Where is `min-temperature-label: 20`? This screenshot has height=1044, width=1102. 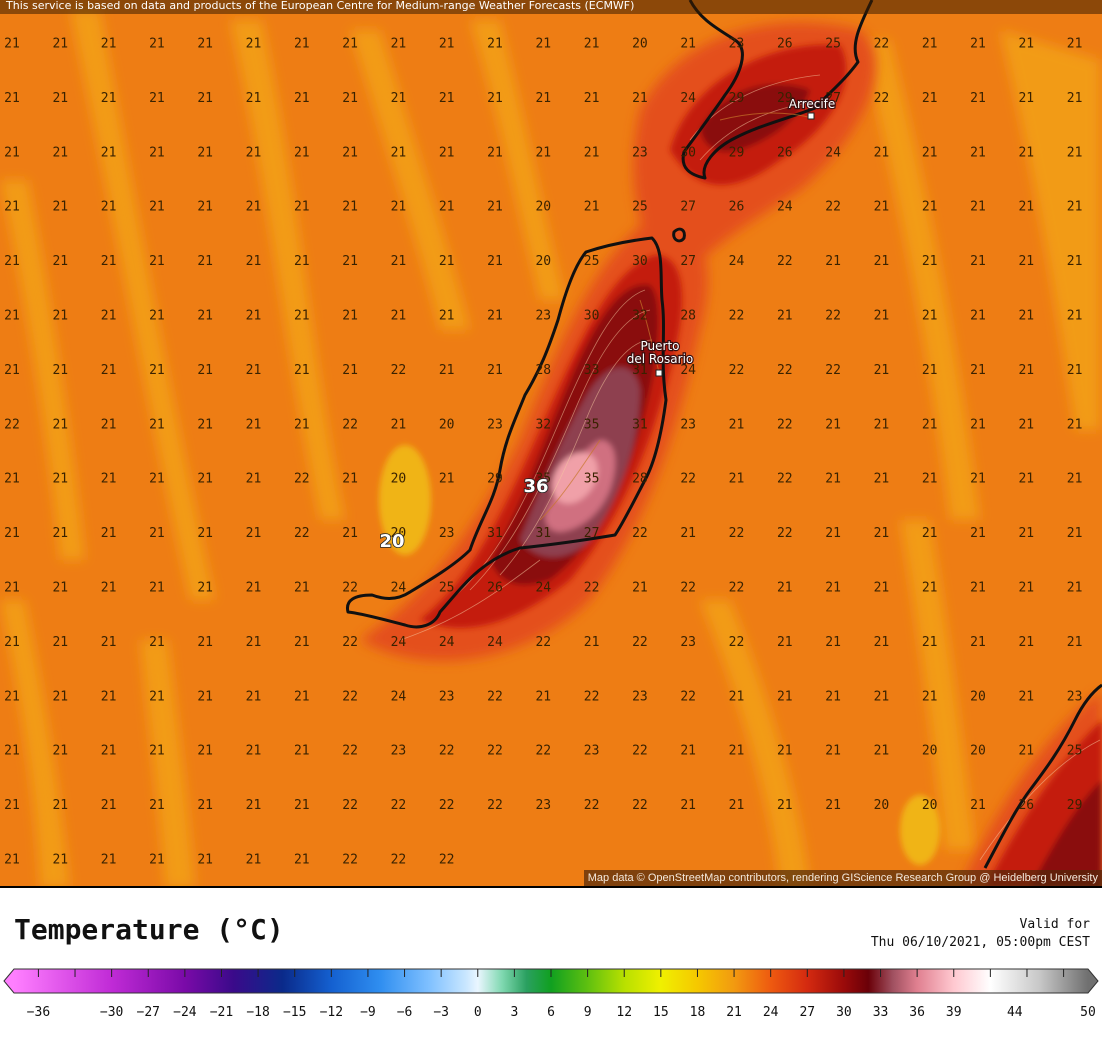 min-temperature-label: 20 is located at coordinates (391, 541).